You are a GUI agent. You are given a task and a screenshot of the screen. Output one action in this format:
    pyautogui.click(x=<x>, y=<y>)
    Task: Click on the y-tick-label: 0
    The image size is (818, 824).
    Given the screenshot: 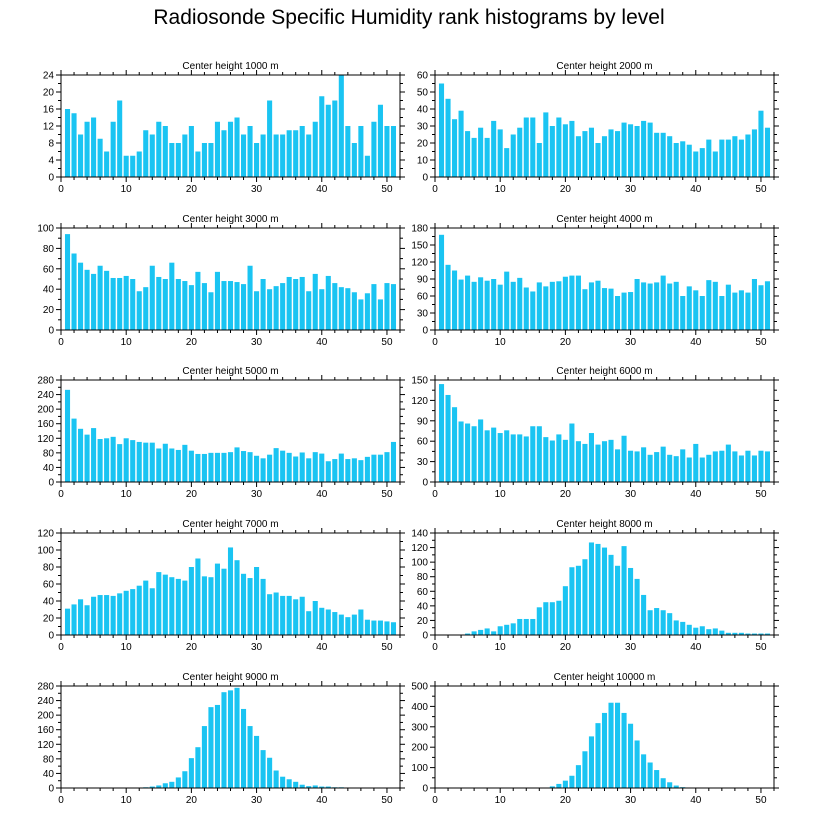 What is the action you would take?
    pyautogui.click(x=51, y=331)
    